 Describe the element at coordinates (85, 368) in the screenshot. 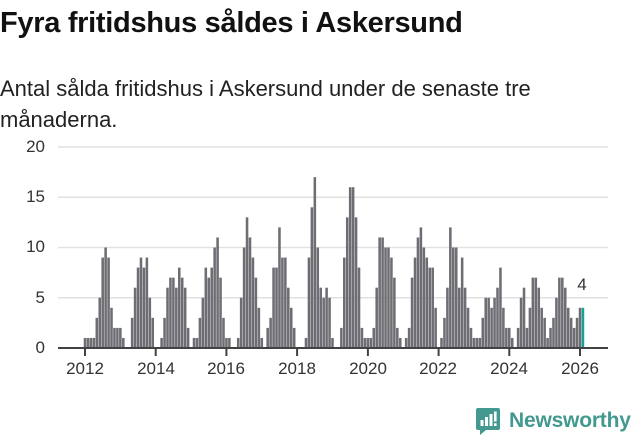

I see `x-tick-label: 2012` at that location.